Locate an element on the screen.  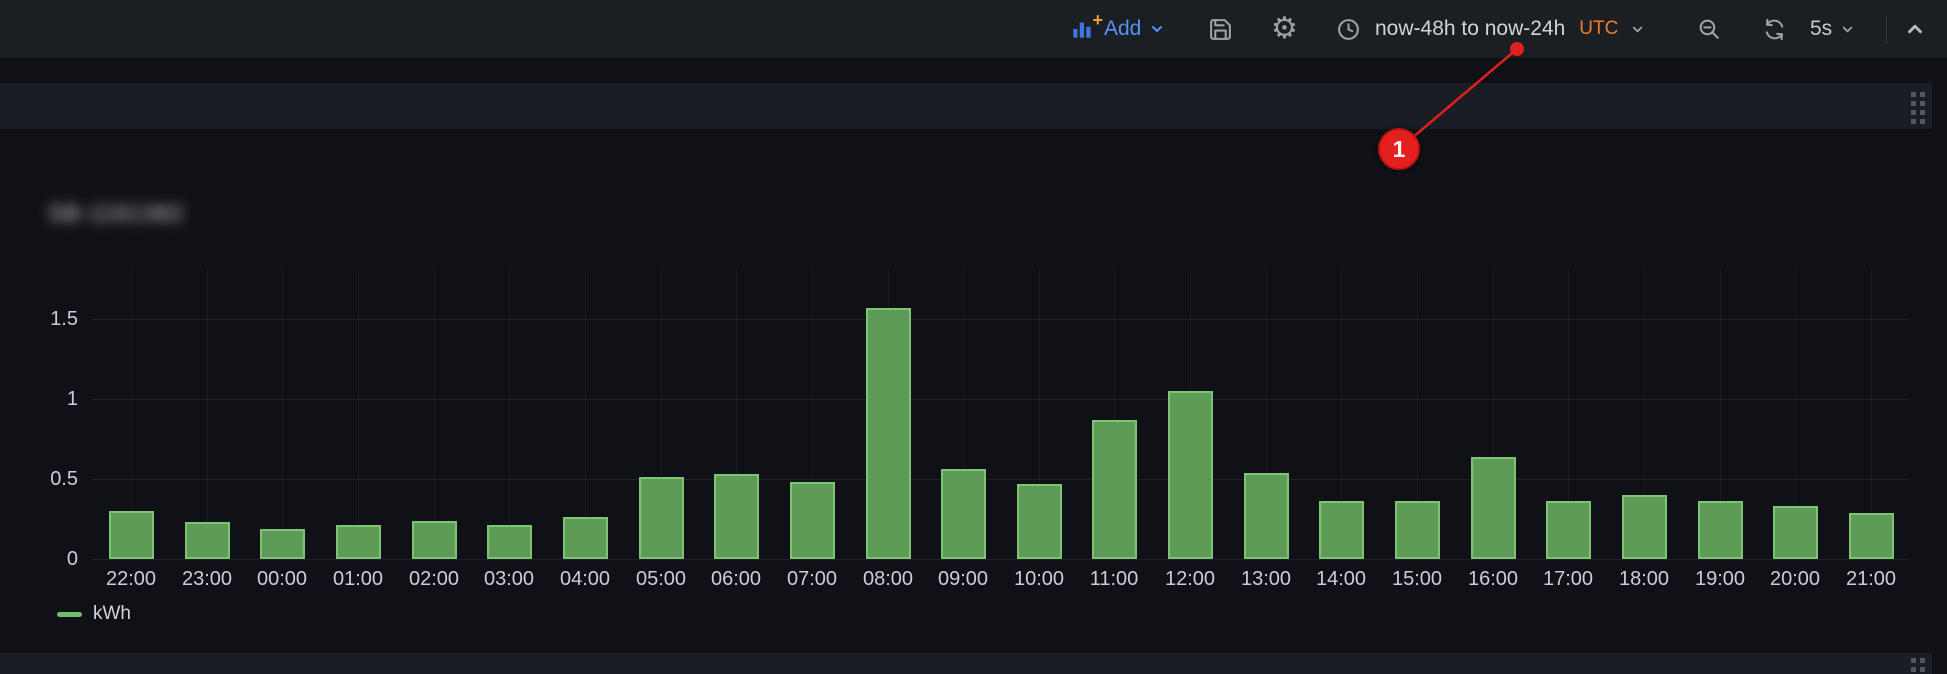
bar-21:00 is located at coordinates (1871, 536).